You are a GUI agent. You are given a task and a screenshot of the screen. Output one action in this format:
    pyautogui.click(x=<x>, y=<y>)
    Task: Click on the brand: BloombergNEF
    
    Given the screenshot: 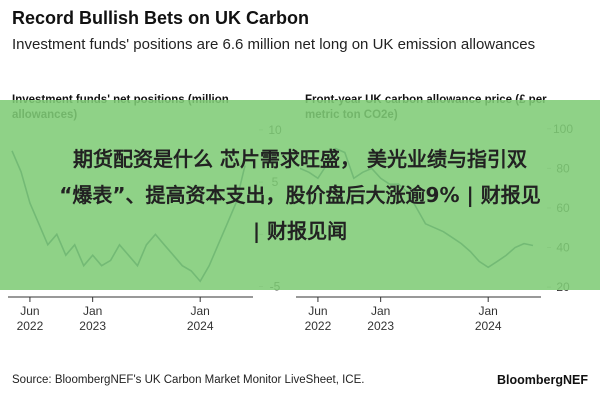 What is the action you would take?
    pyautogui.click(x=542, y=380)
    